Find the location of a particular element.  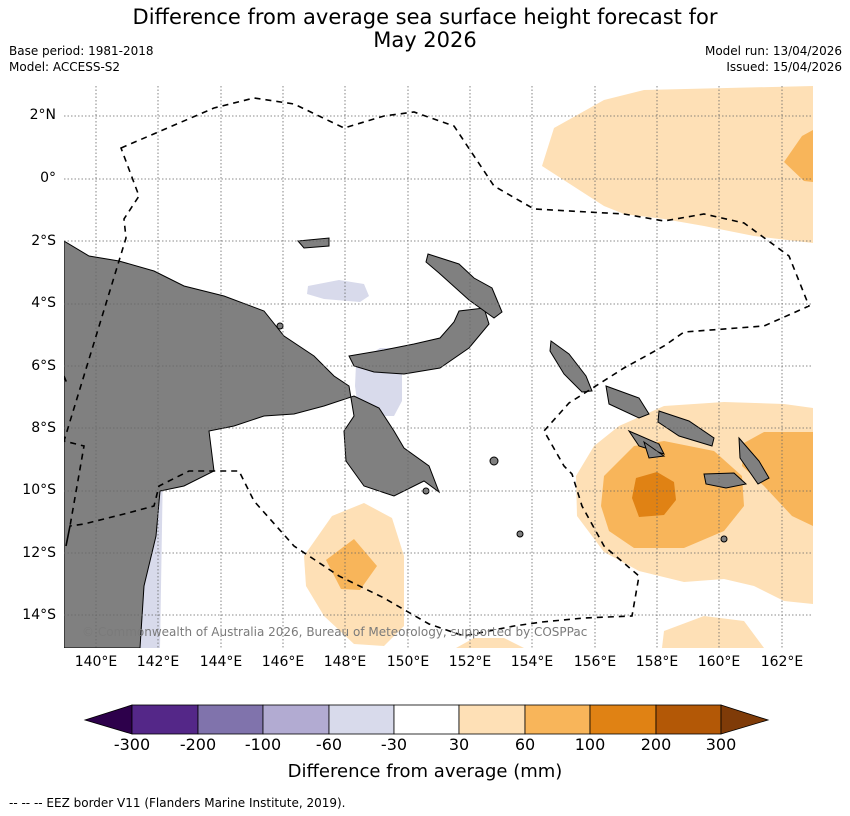

lon-label: 142°E is located at coordinates (158, 662).